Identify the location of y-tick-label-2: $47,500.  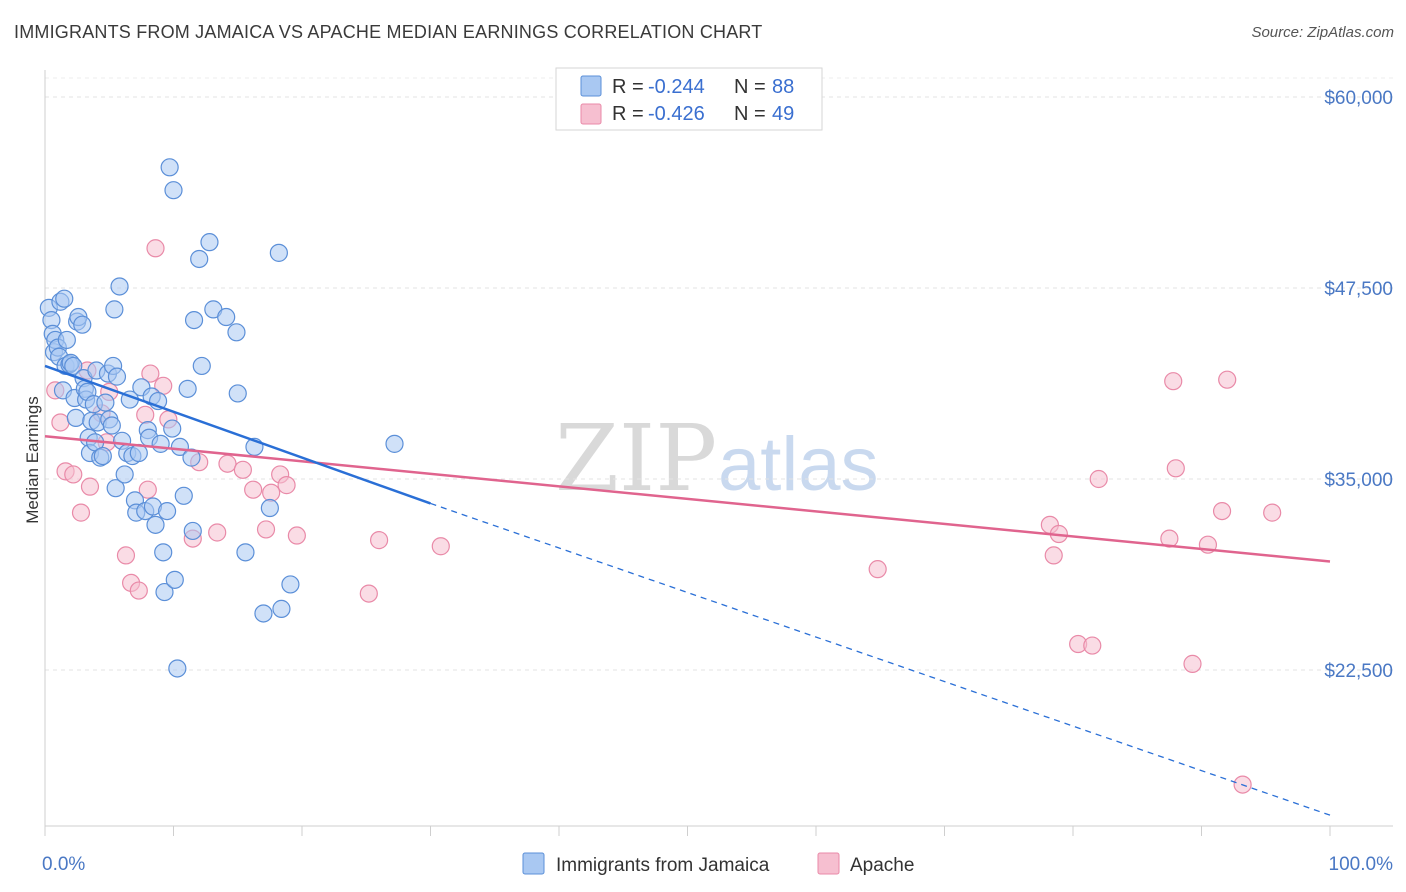
(1358, 289).